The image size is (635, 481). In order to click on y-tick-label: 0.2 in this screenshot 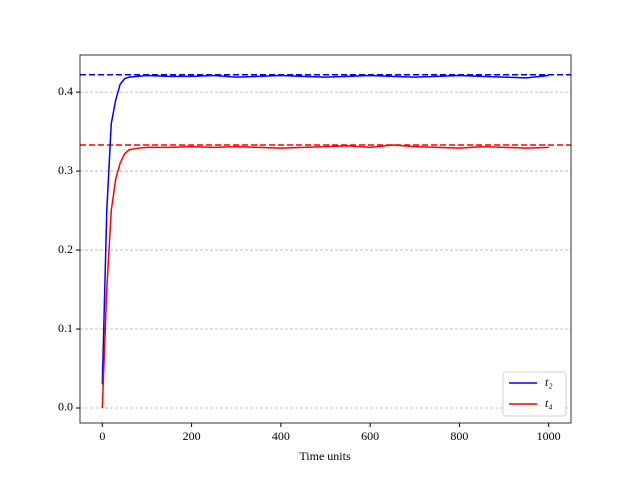, I will do `click(65, 249)`.